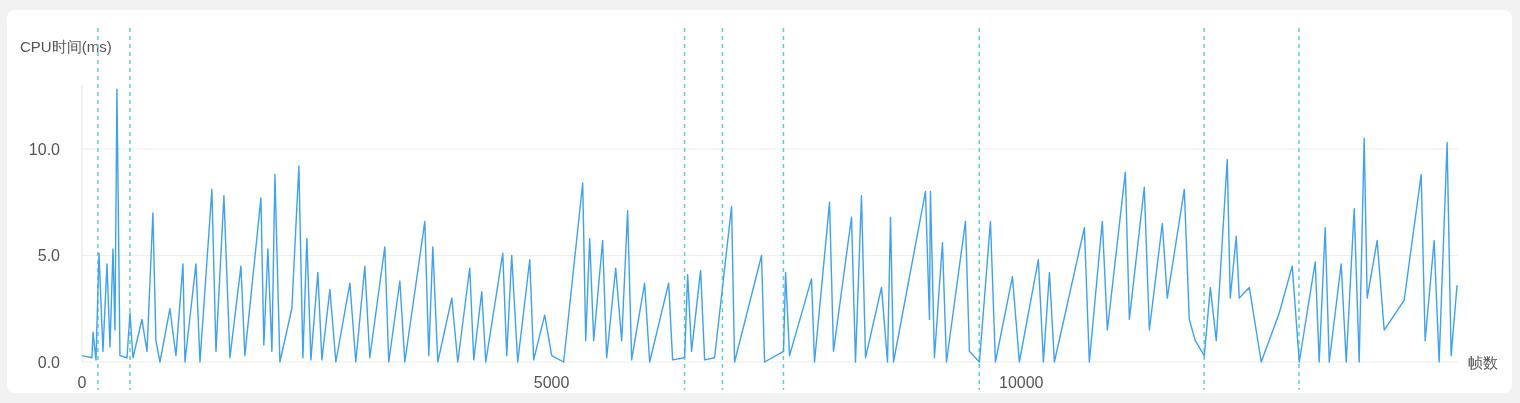 This screenshot has height=403, width=1520. Describe the element at coordinates (44, 149) in the screenshot. I see `y-tick-label: 10.0` at that location.